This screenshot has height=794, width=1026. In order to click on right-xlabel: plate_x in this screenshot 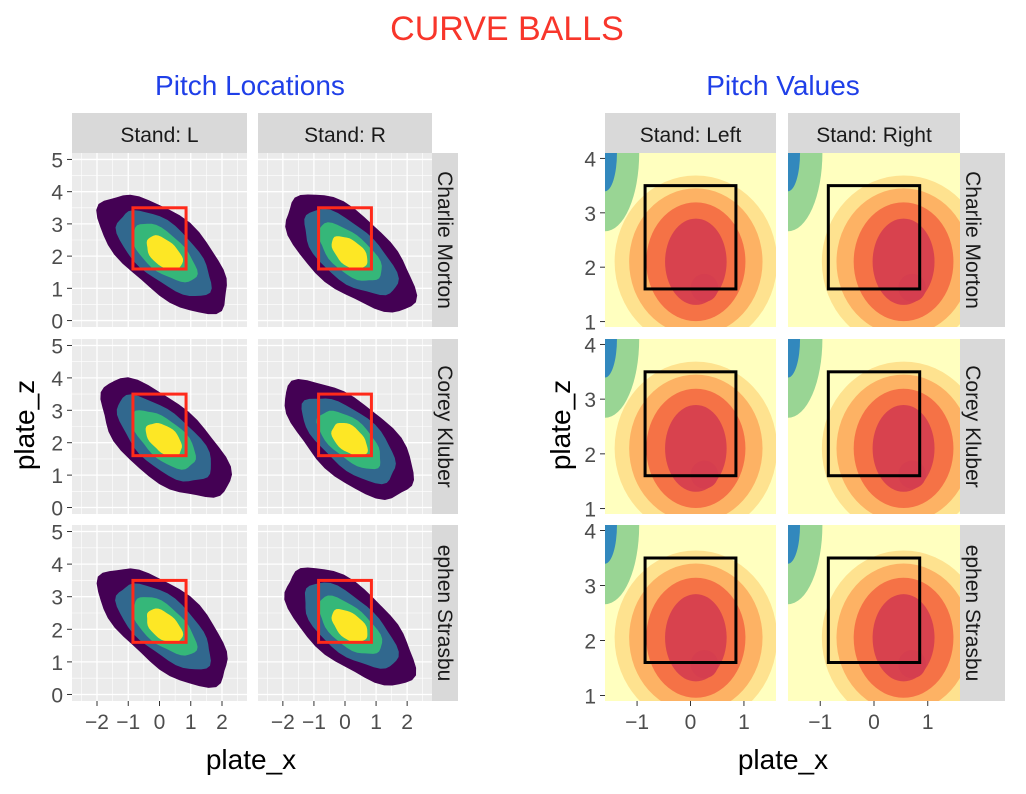, I will do `click(783, 759)`.